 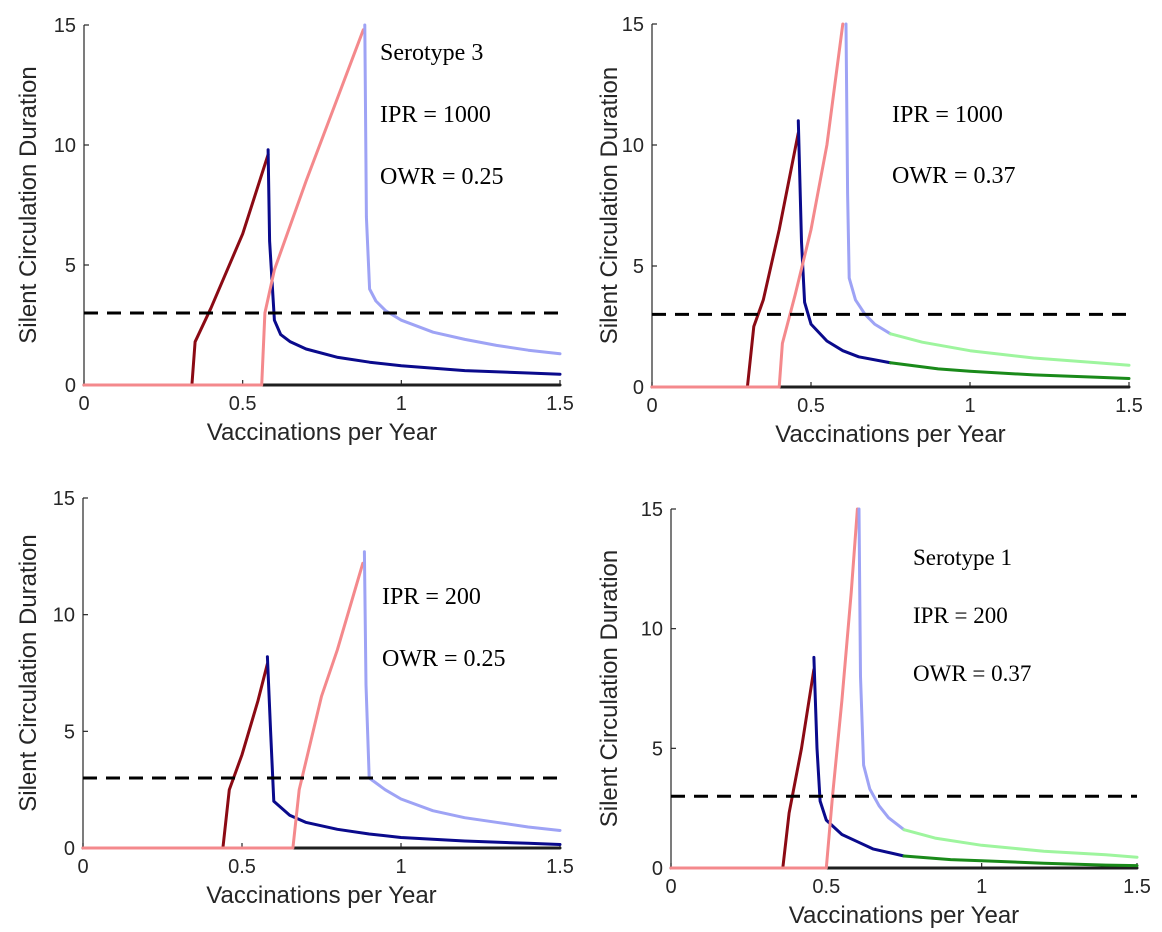 I want to click on annotation-label: Serotype 1, so click(x=962, y=557).